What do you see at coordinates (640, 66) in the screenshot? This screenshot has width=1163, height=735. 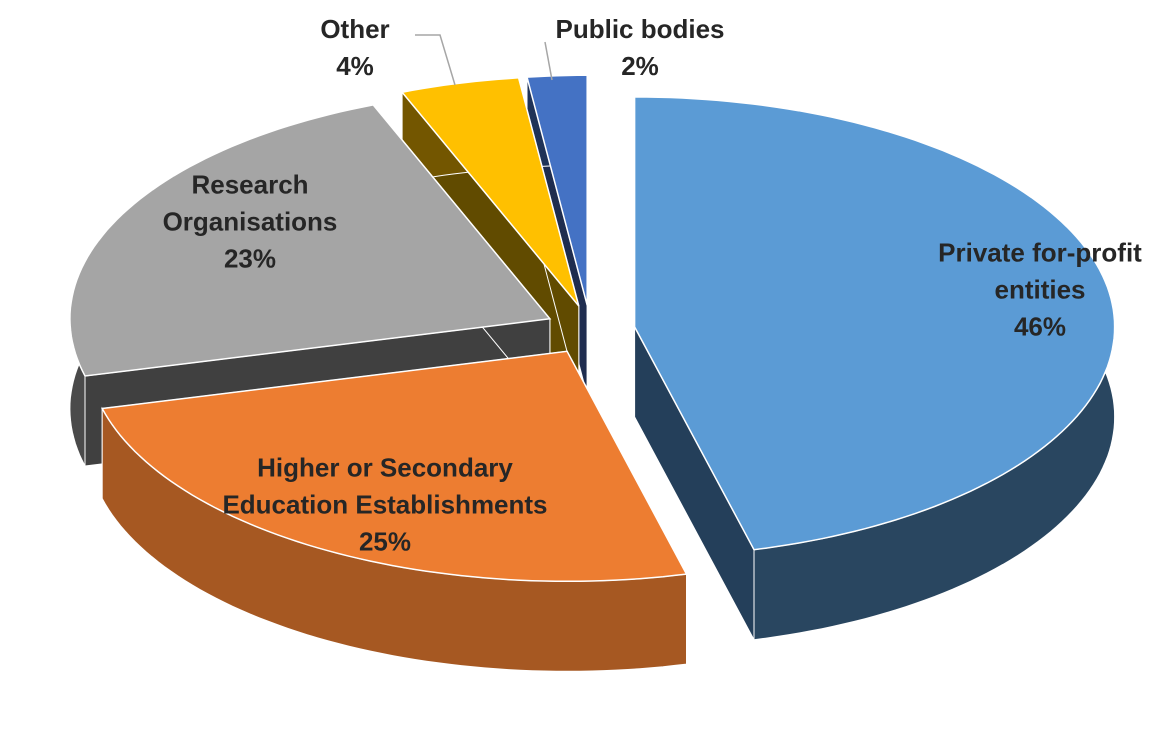 I see `value-label: 2%` at bounding box center [640, 66].